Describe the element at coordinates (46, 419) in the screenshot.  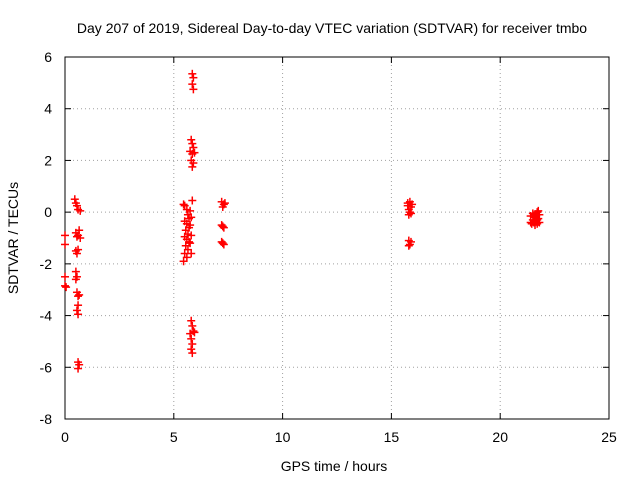
I see `y-tick-label: -8` at that location.